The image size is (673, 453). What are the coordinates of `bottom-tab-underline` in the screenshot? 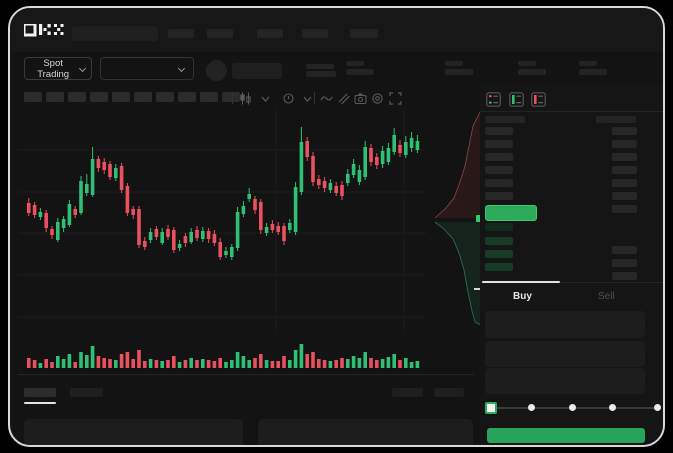 It's located at (40, 403).